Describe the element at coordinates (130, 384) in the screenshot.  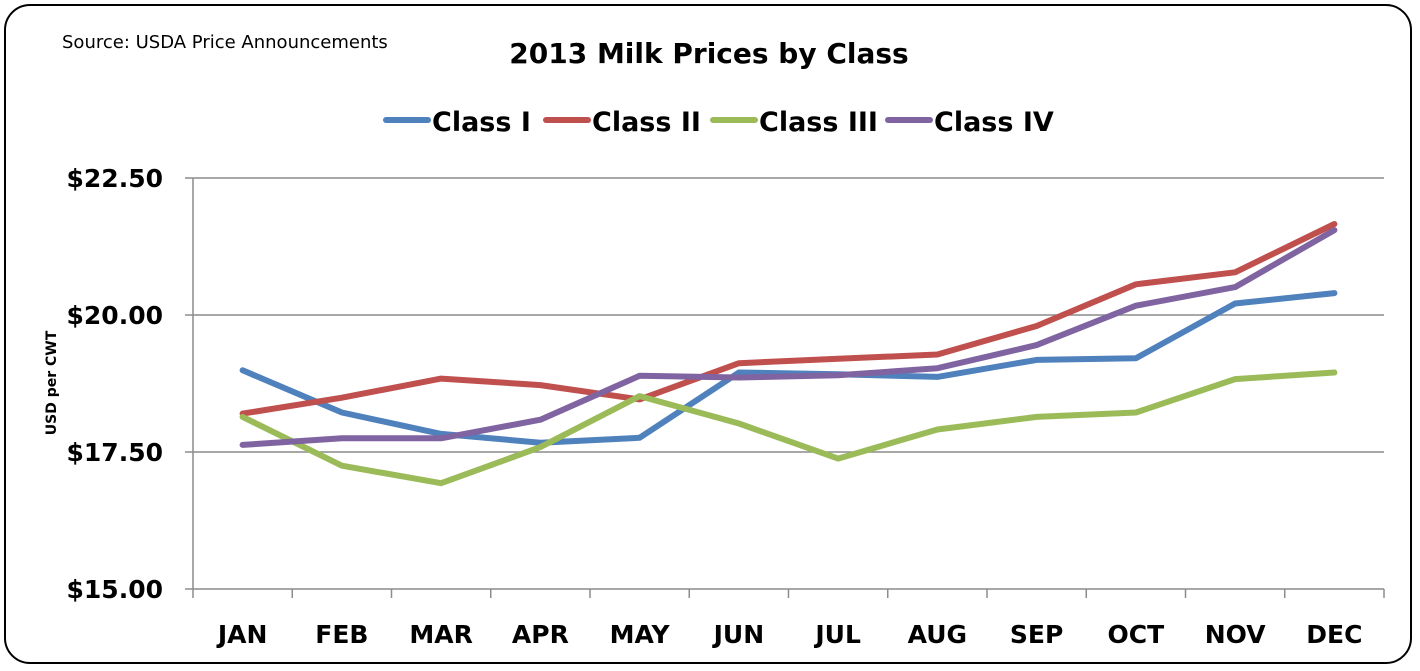
I see `y-axis-ticks: $15.00 $17.50 $20.00 $22.50` at that location.